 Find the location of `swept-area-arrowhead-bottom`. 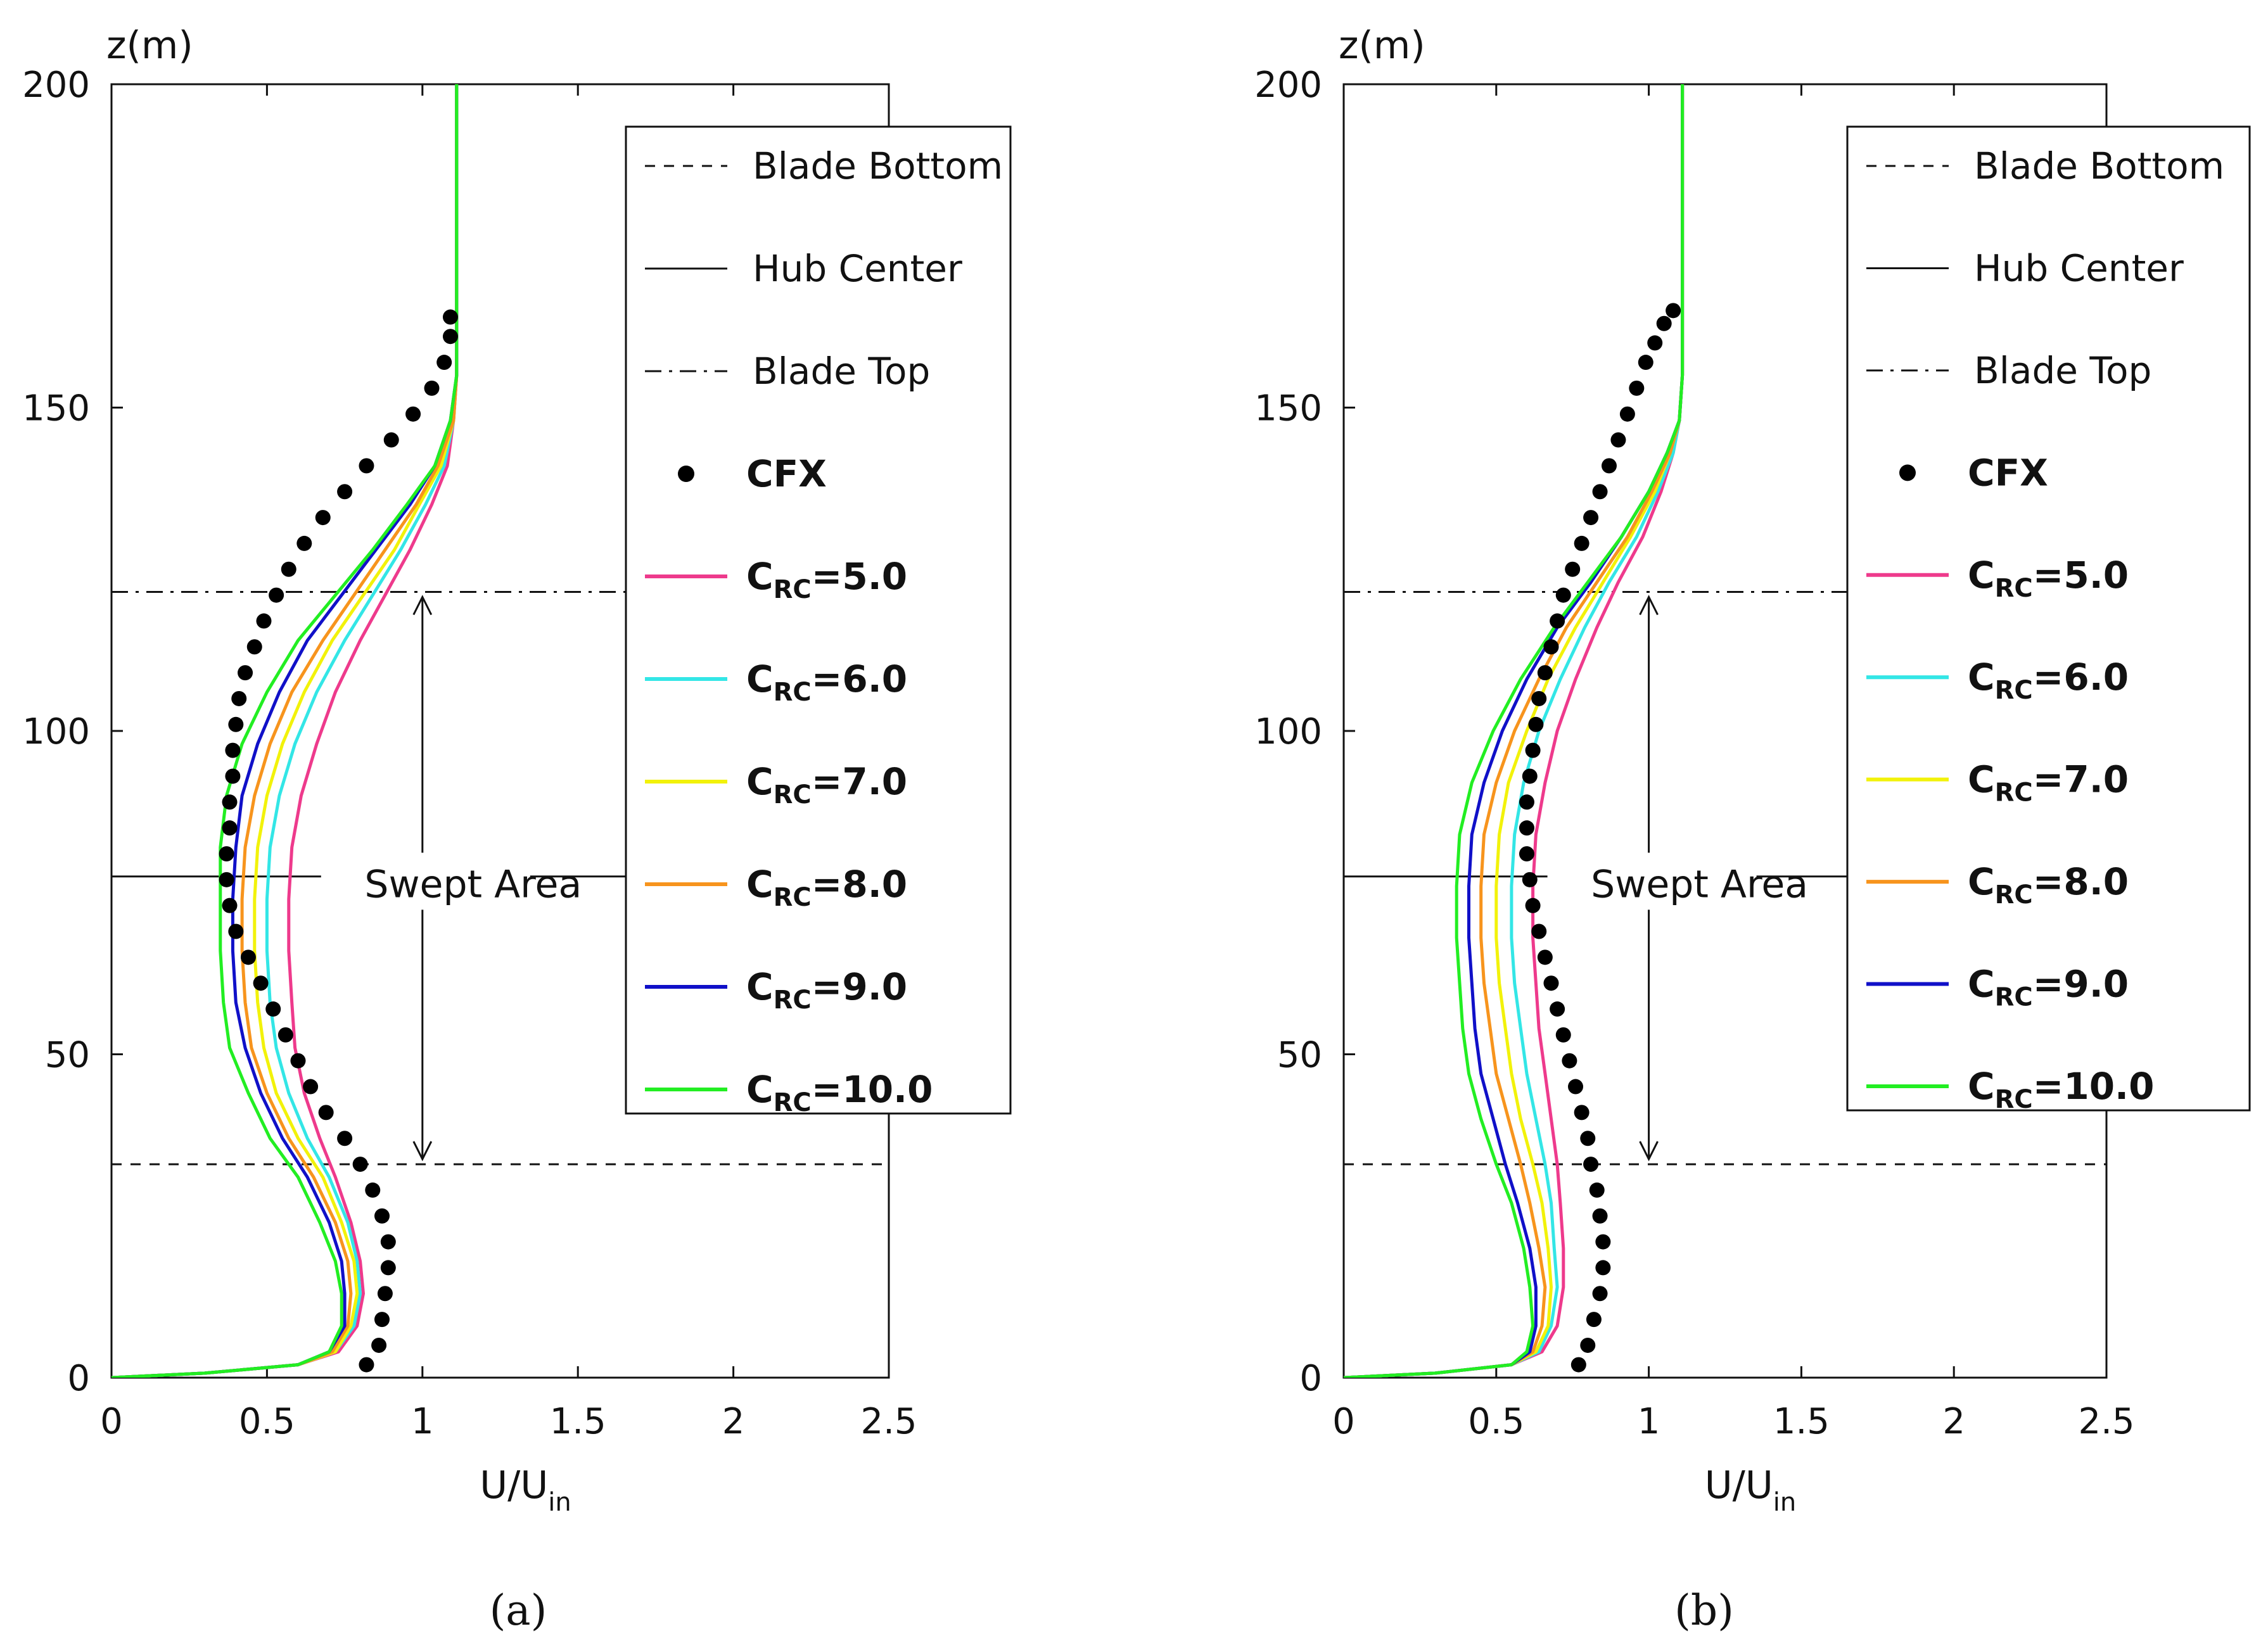

swept-area-arrowhead-bottom is located at coordinates (1649, 1151).